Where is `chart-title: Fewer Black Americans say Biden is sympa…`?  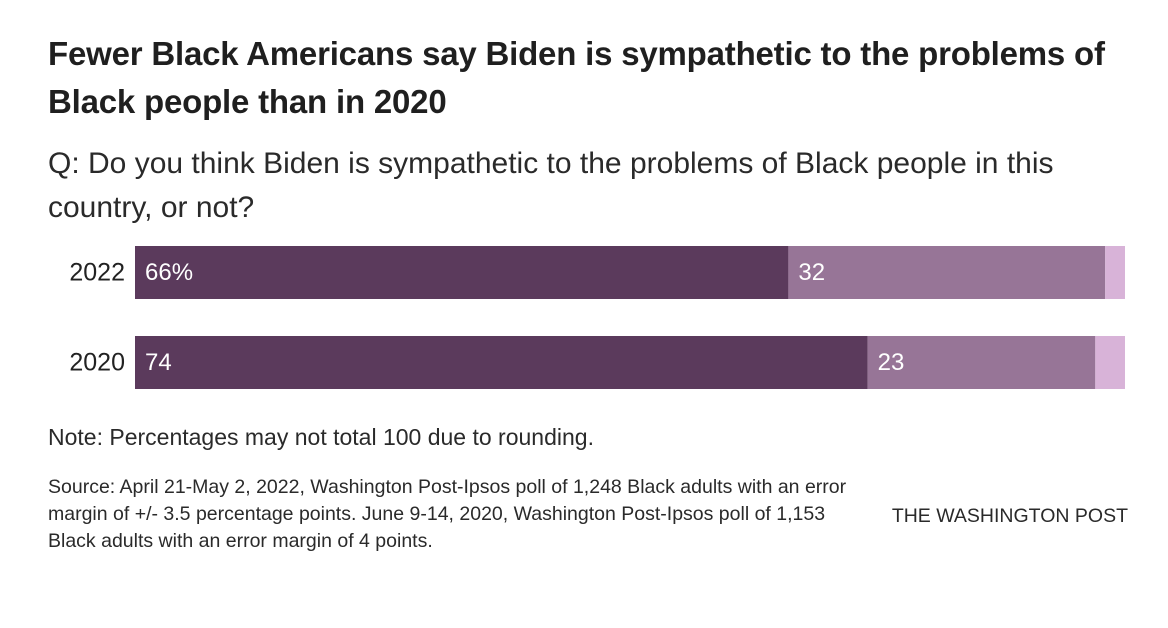 chart-title: Fewer Black Americans say Biden is sympa… is located at coordinates (576, 77).